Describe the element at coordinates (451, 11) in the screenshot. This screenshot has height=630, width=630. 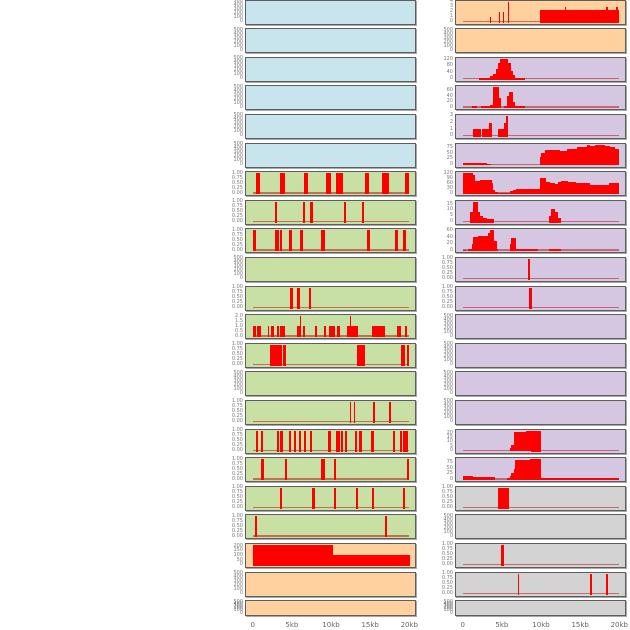
I see `y-tick-label: 2` at that location.